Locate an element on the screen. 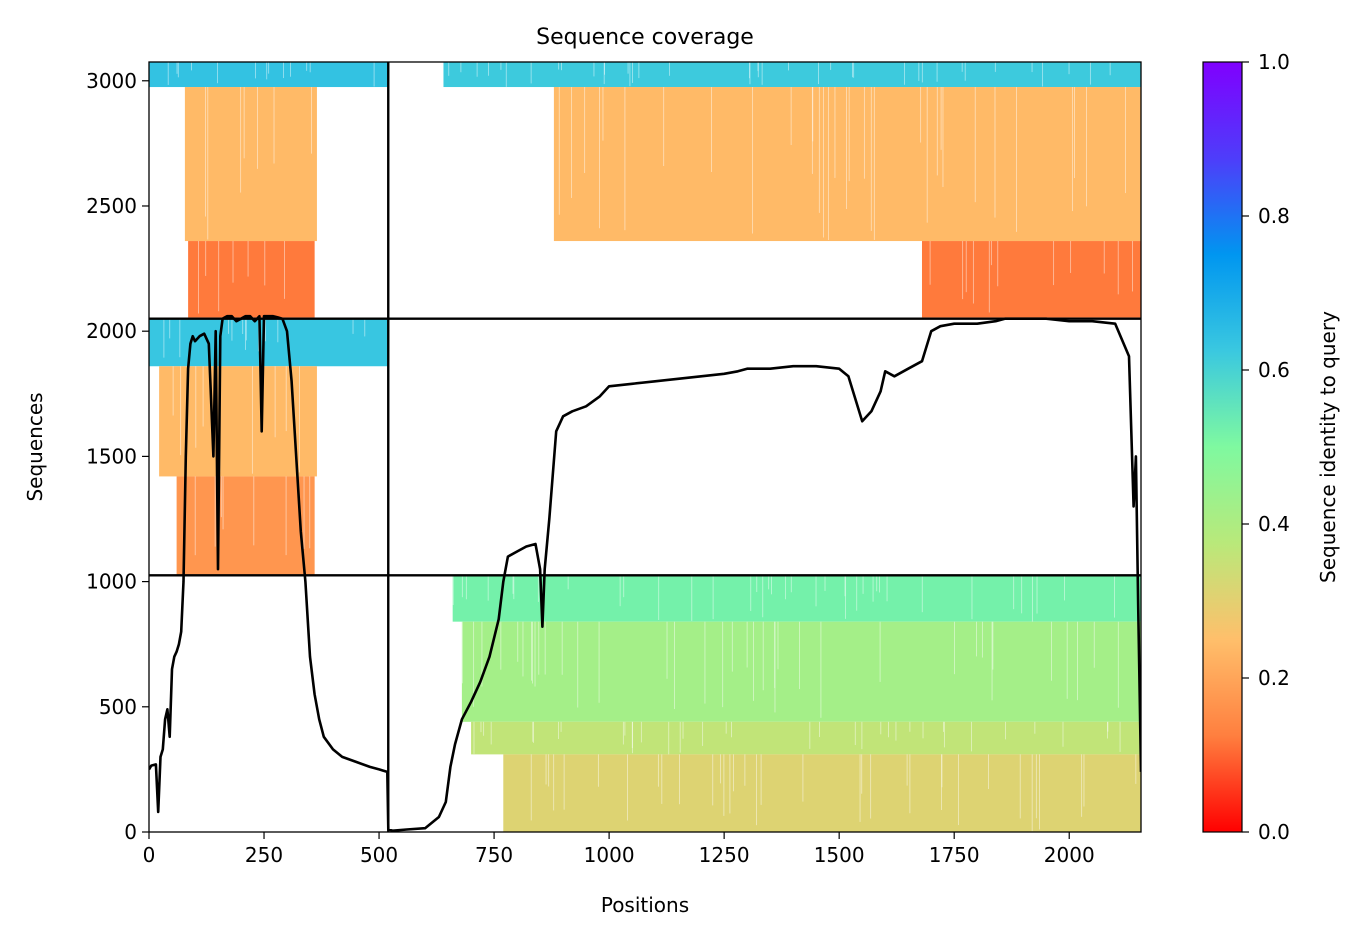  x-tick-label: 750 is located at coordinates (494, 855).